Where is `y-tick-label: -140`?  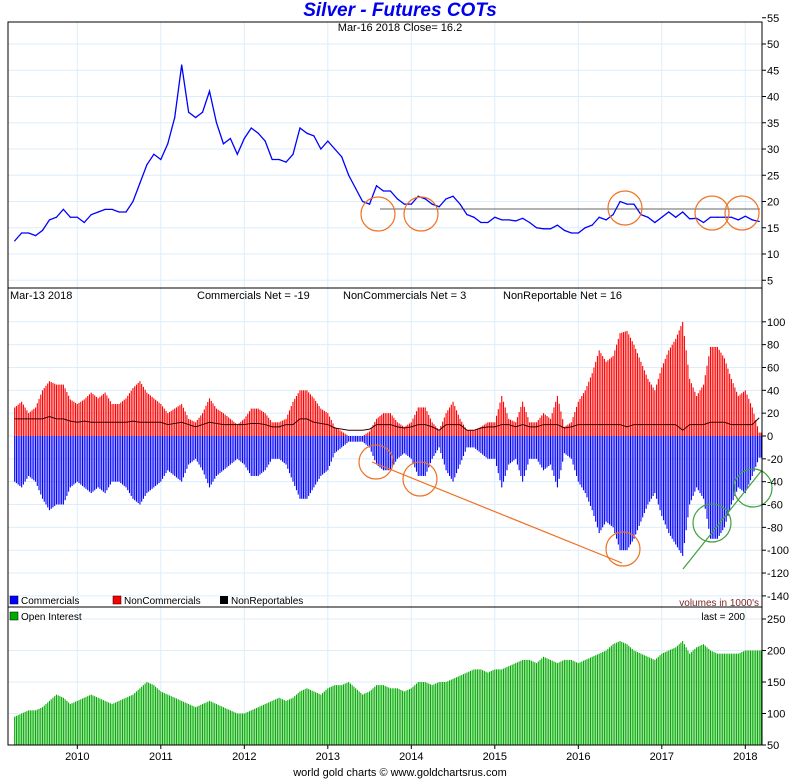
y-tick-label: -140 is located at coordinates (778, 597).